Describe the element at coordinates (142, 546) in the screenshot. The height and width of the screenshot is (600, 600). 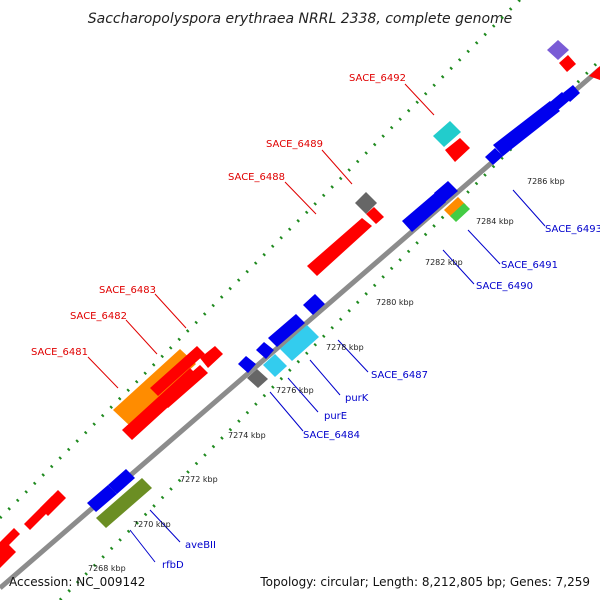
I see `leader-rfbd` at that location.